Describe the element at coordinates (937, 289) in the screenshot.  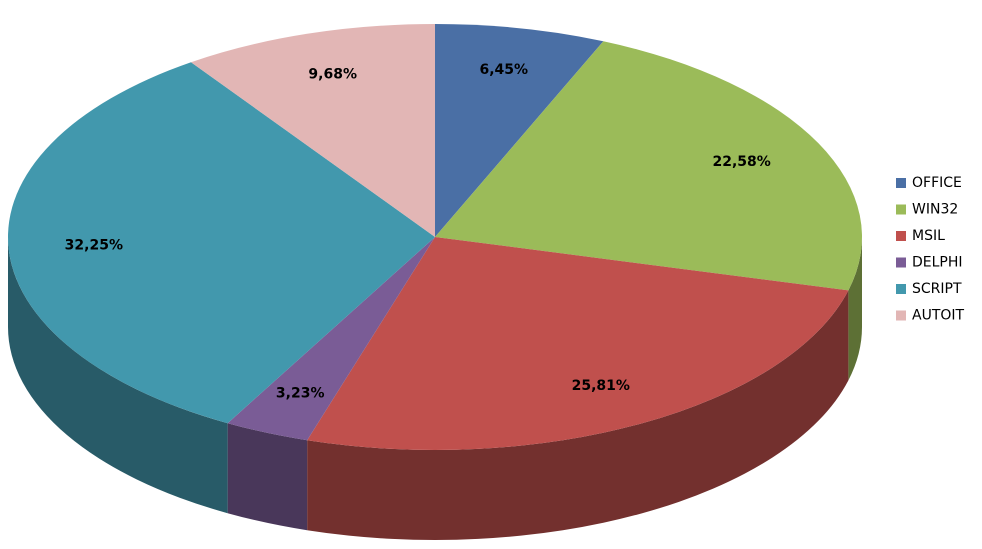
I see `legend-label: SCRIPT` at that location.